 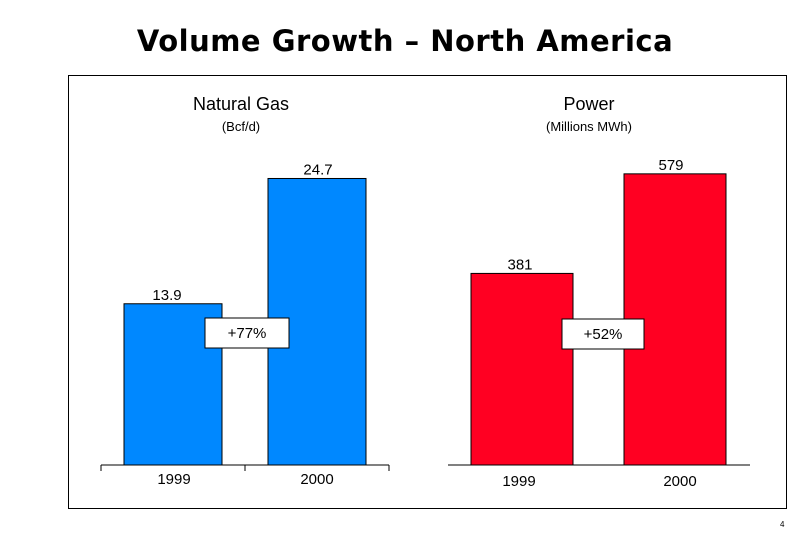 What do you see at coordinates (317, 169) in the screenshot?
I see `natural-gas-value-label-2000: 24.7` at bounding box center [317, 169].